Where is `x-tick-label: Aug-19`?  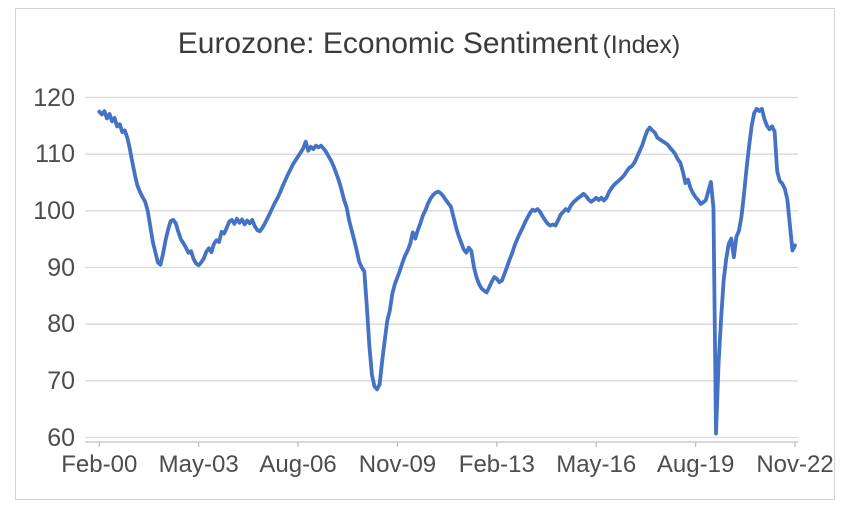
x-tick-label: Aug-19 is located at coordinates (695, 464).